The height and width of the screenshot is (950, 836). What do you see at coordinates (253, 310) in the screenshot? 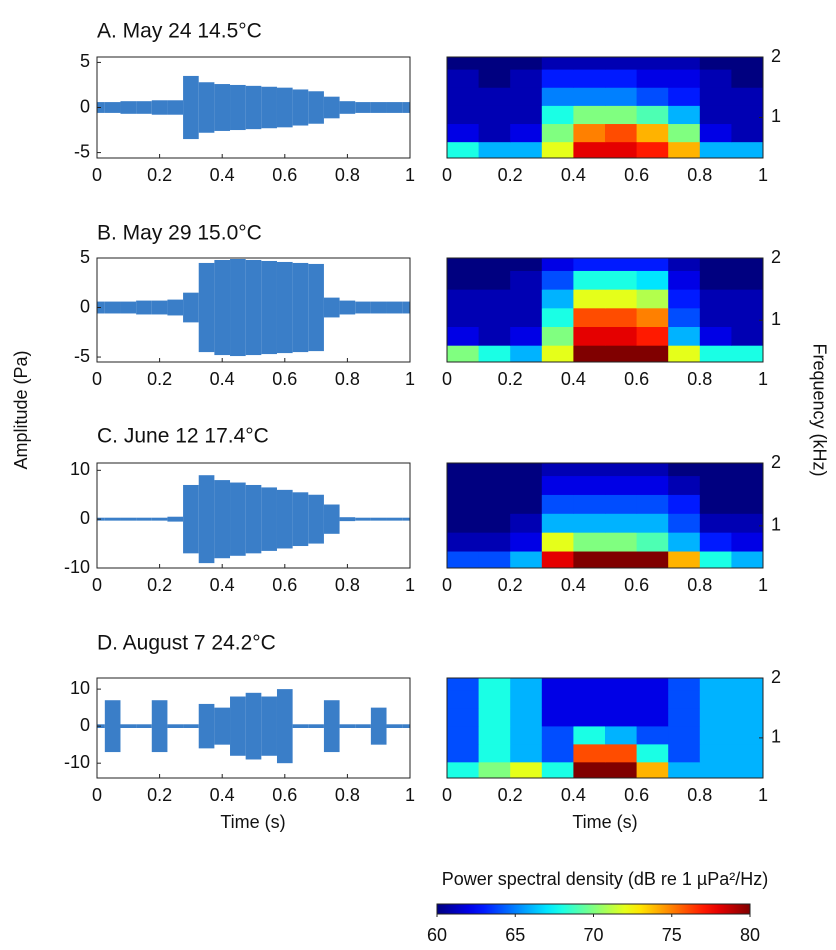
I see `plot-frame` at bounding box center [253, 310].